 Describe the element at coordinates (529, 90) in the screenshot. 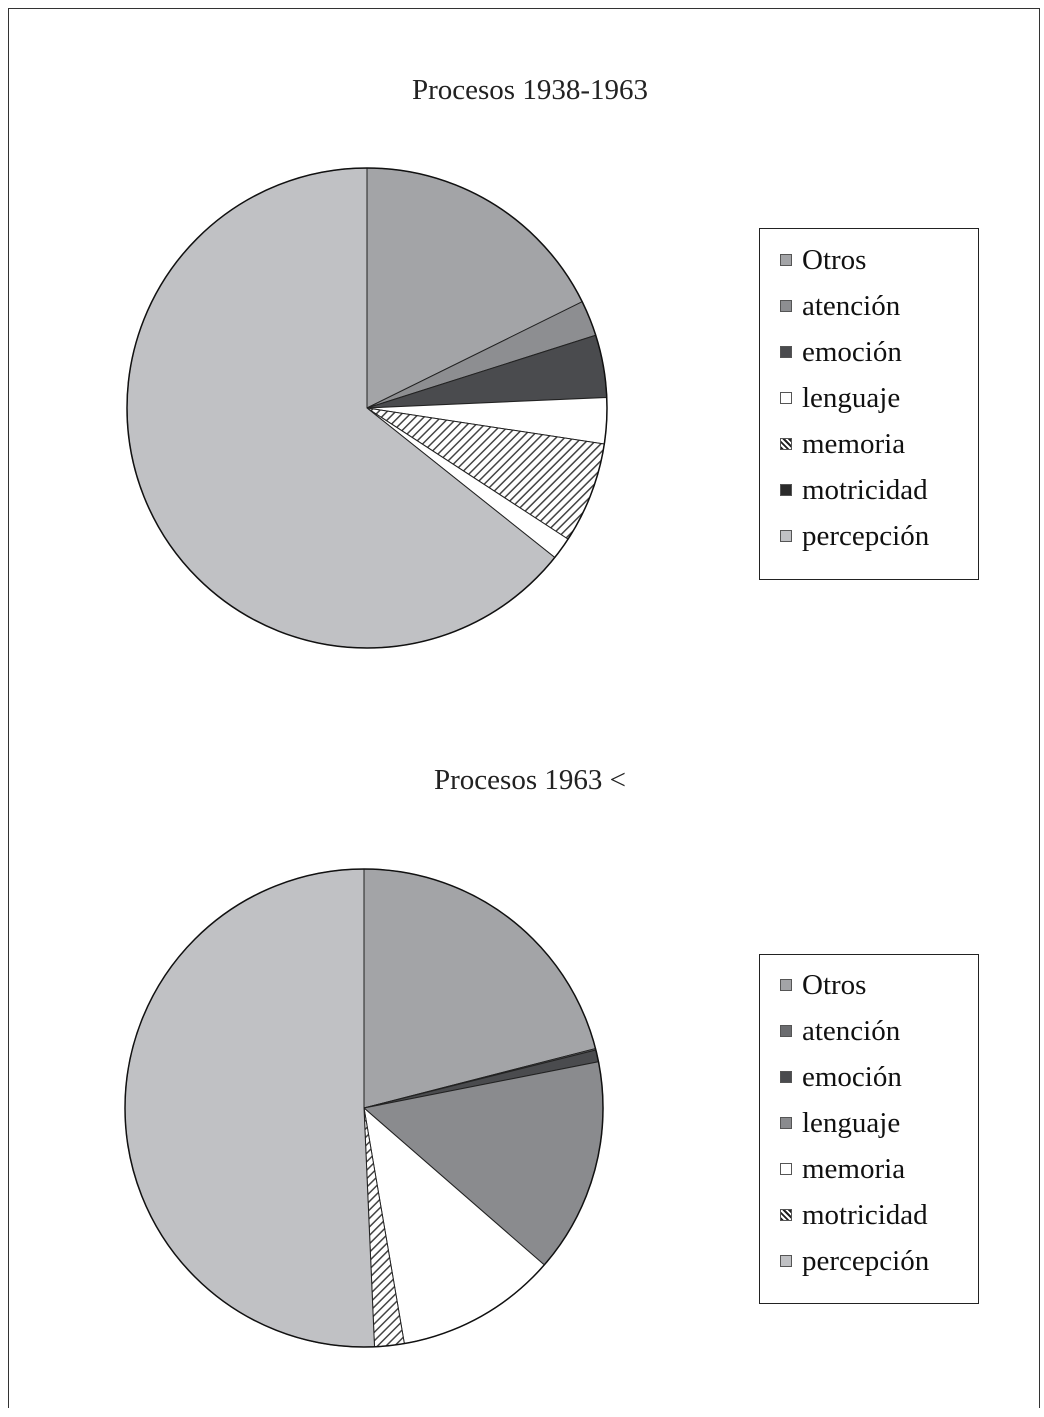

I see `chart-1-title: Procesos 1938-1963` at that location.